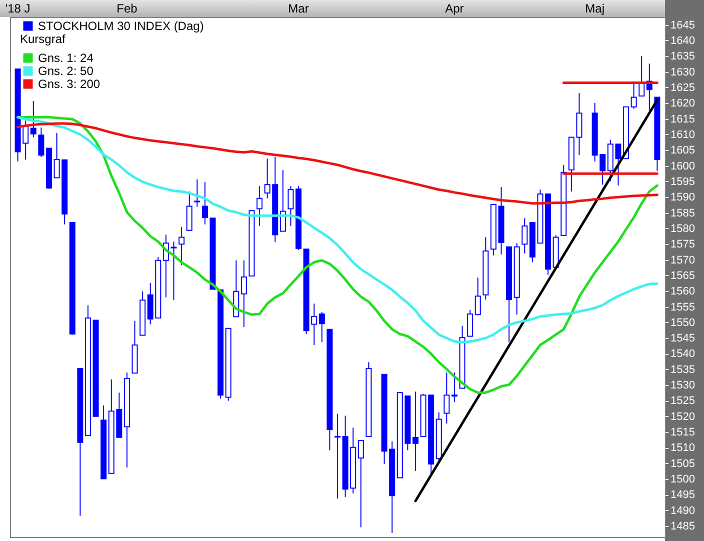 Image resolution: width=704 pixels, height=541 pixels. Describe the element at coordinates (66, 58) in the screenshot. I see `legend-label: Gns. 1: 24` at that location.